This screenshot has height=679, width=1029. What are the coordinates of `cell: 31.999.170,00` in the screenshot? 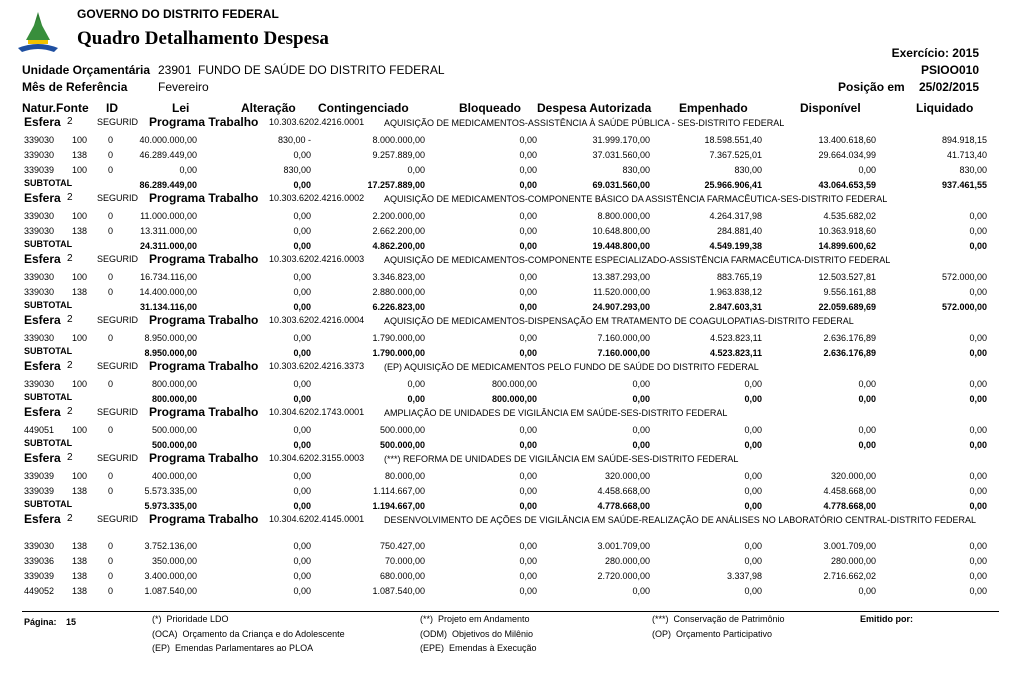 It's located at (621, 140).